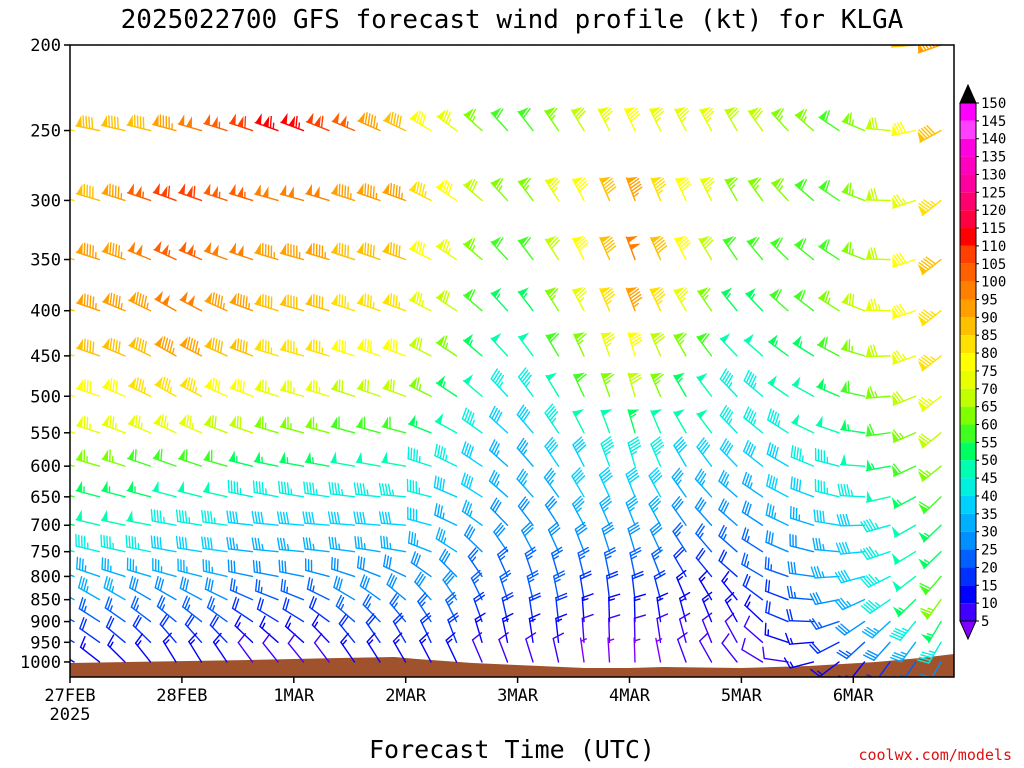 The height and width of the screenshot is (768, 1024). What do you see at coordinates (45, 601) in the screenshot?
I see `y-tick-label: 850` at bounding box center [45, 601].